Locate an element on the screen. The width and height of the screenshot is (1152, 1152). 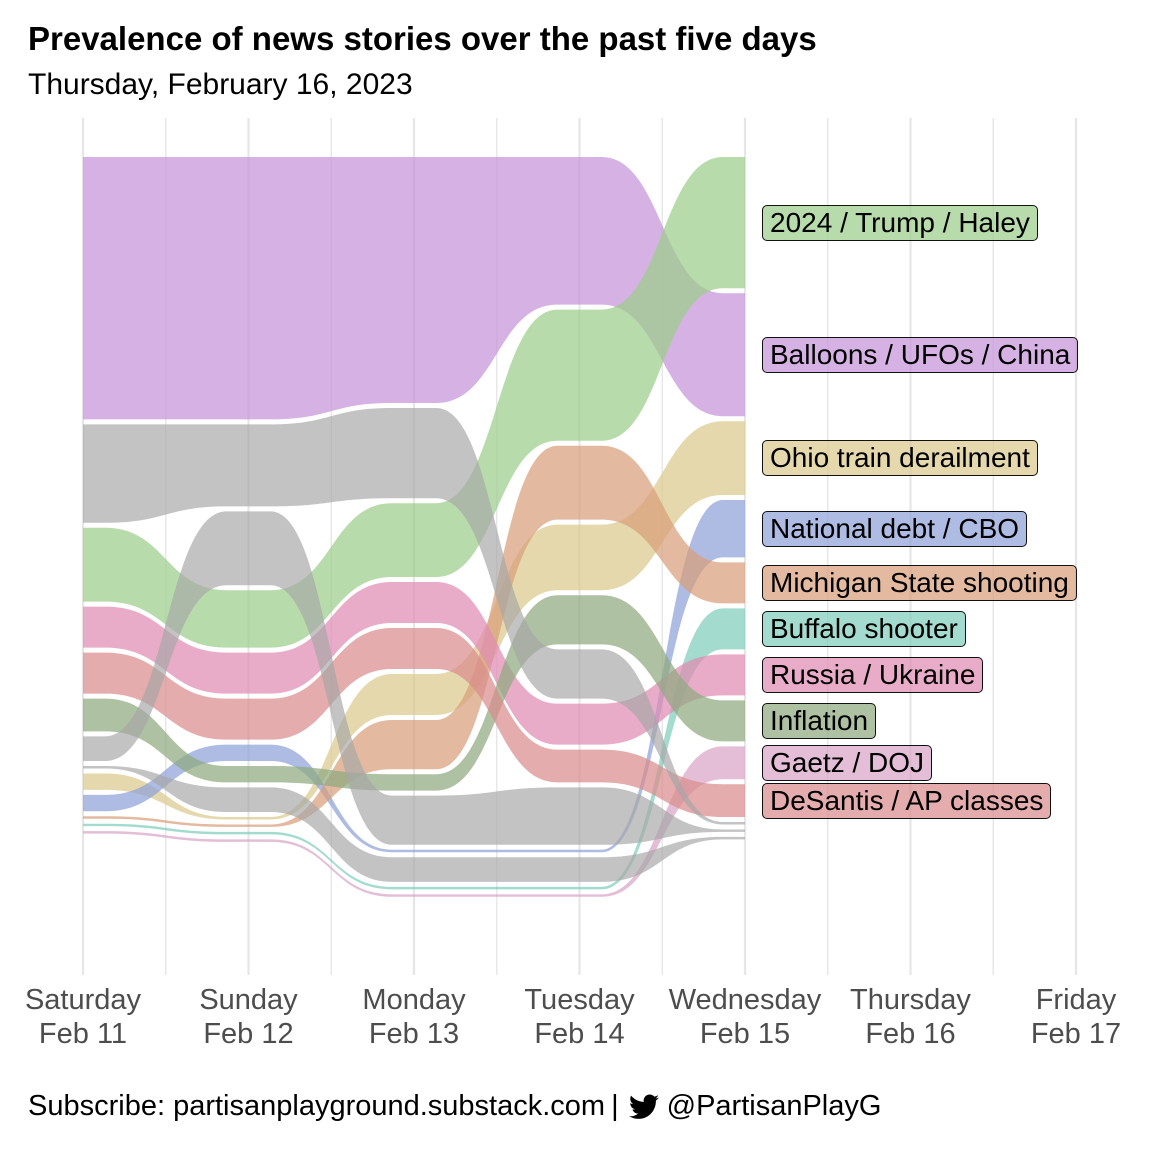
x-tick-date: Feb 14 is located at coordinates (579, 1034).